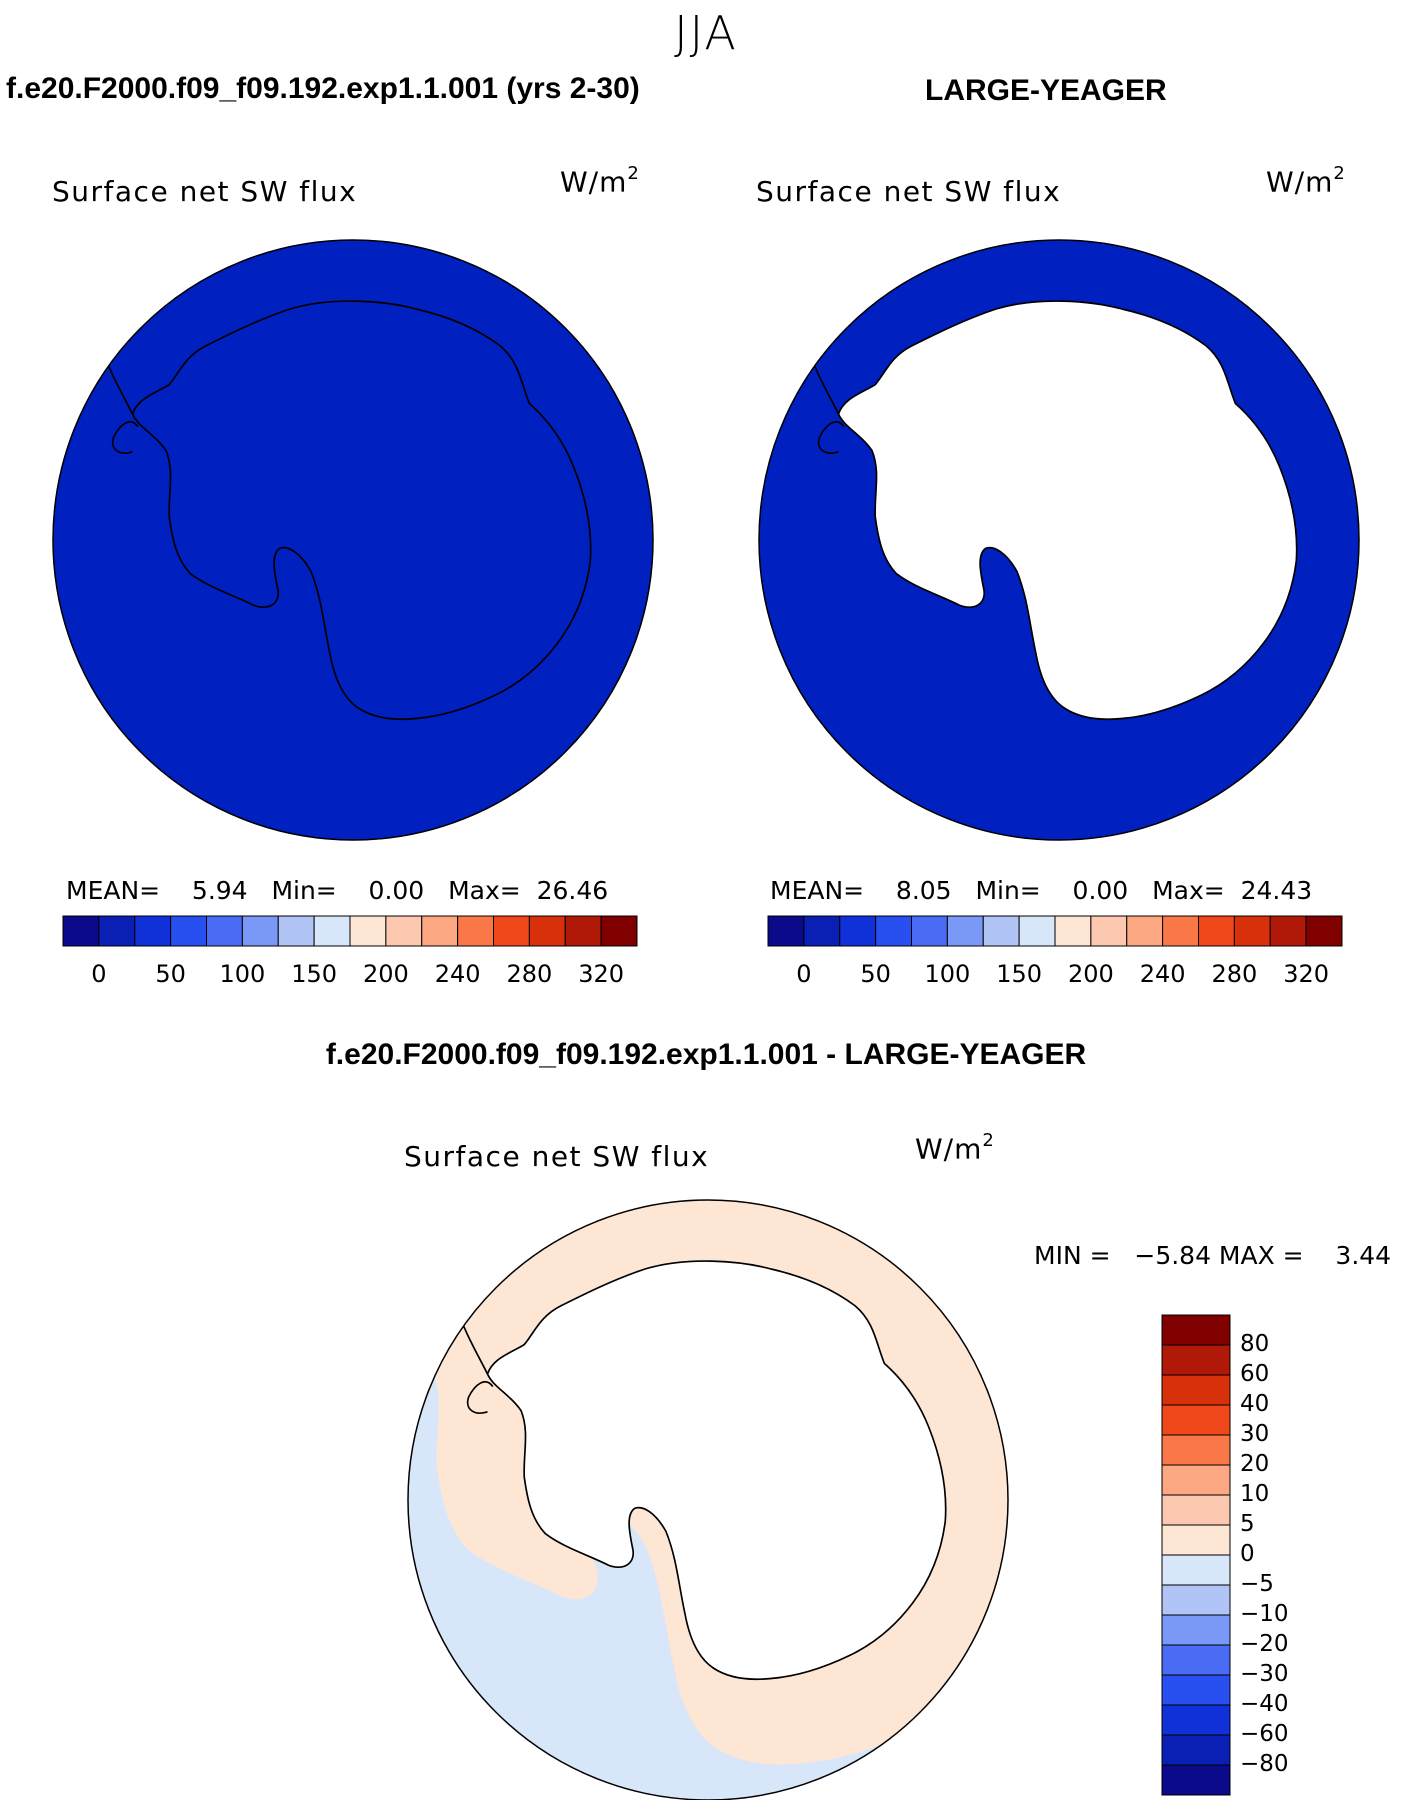 The height and width of the screenshot is (1800, 1412). I want to click on right-min-value: 0.00, so click(1100, 890).